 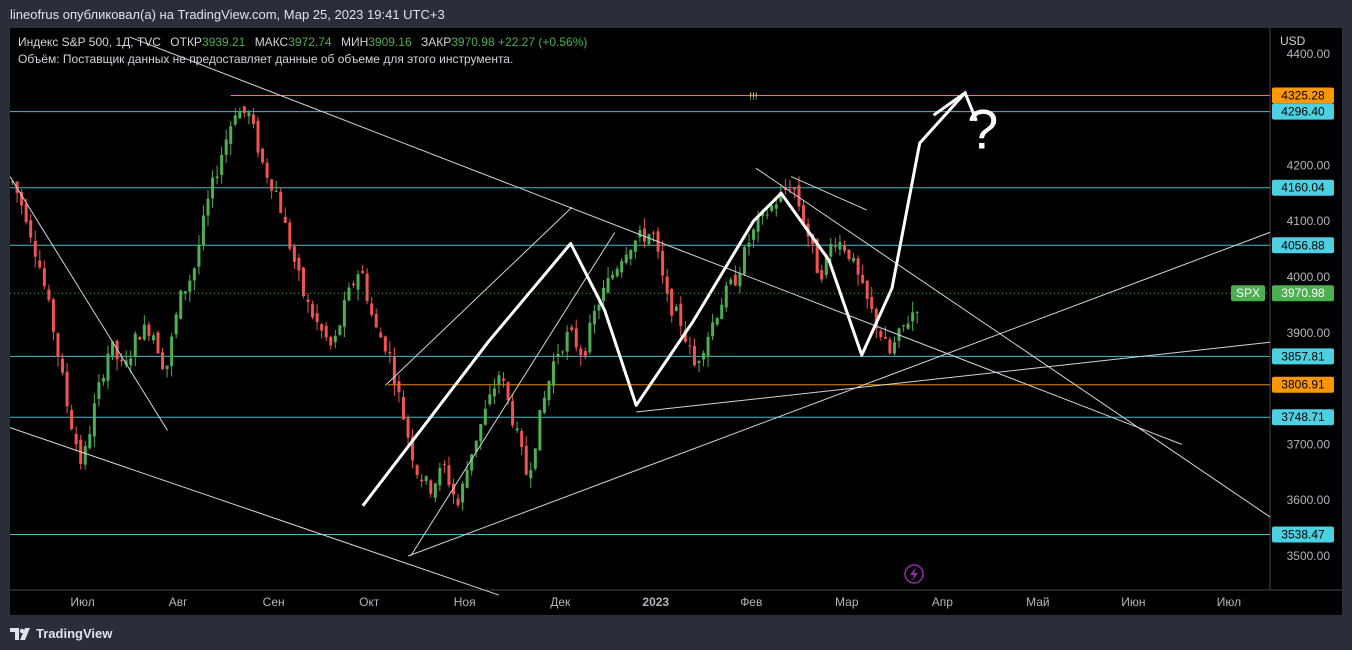 I want to click on tradingview-logo: TradingView, so click(x=61, y=633).